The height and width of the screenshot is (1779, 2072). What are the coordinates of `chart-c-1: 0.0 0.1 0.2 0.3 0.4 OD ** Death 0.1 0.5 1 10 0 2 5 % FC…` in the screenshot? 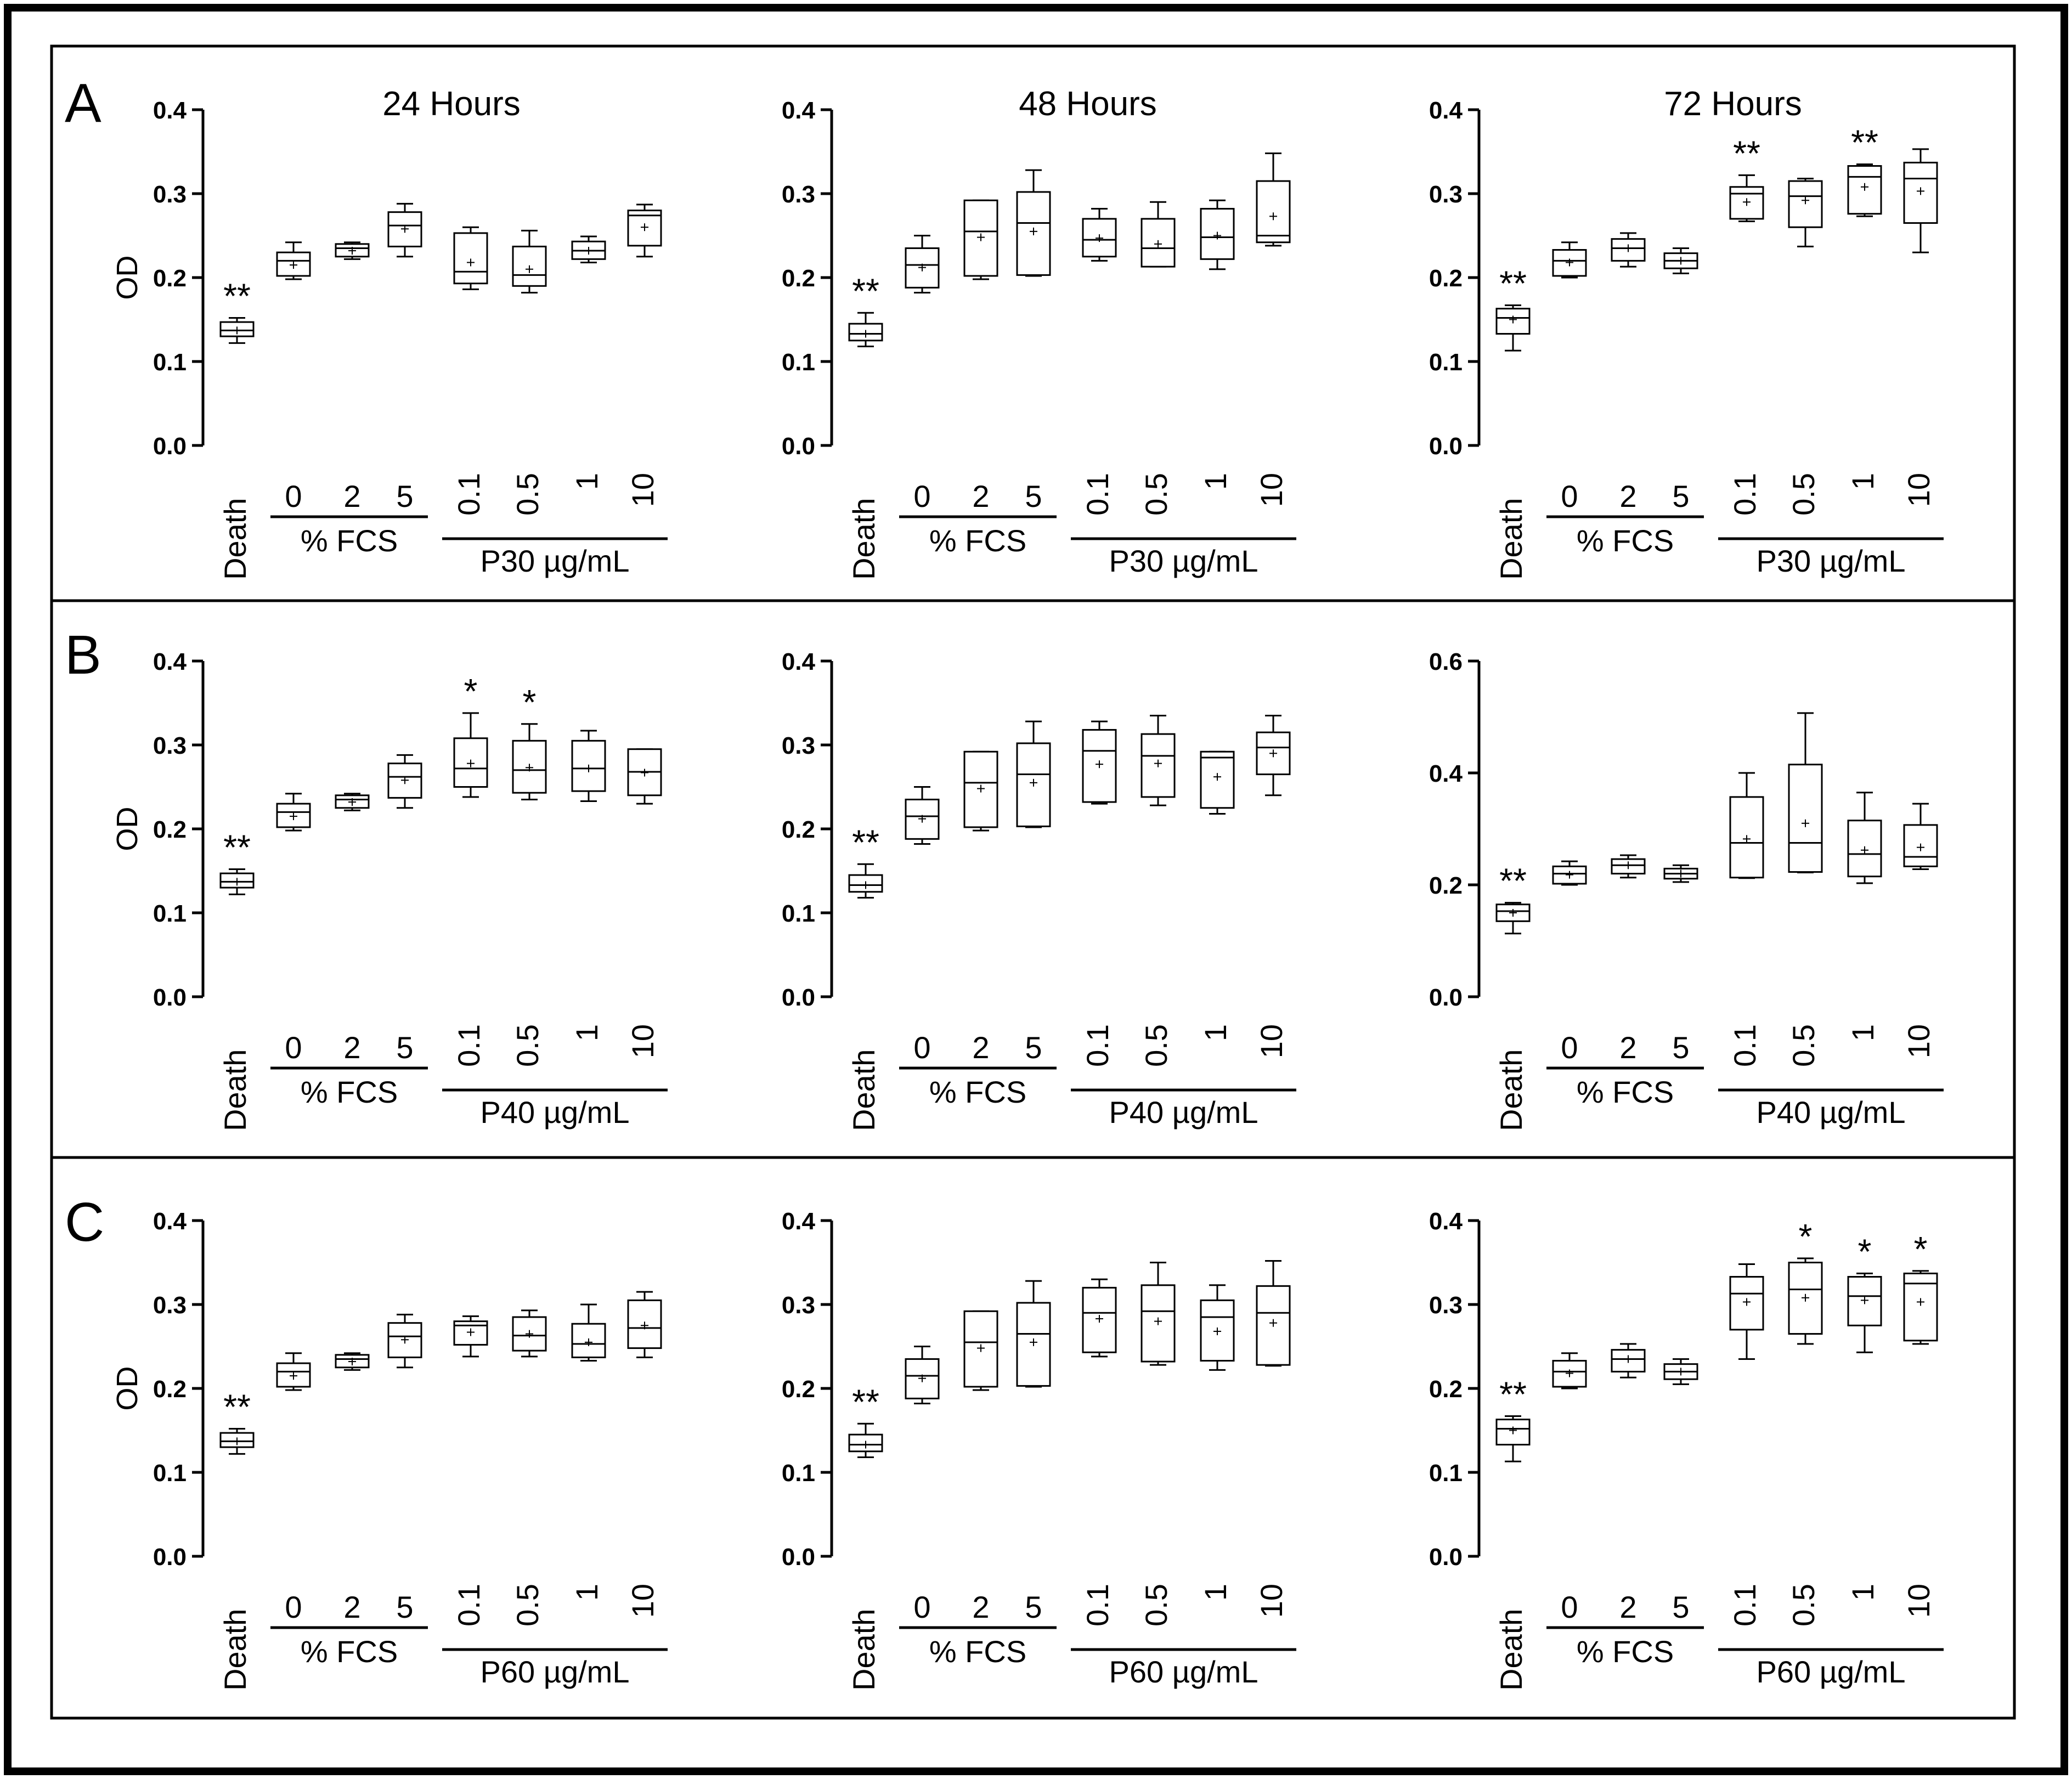 It's located at (389, 1449).